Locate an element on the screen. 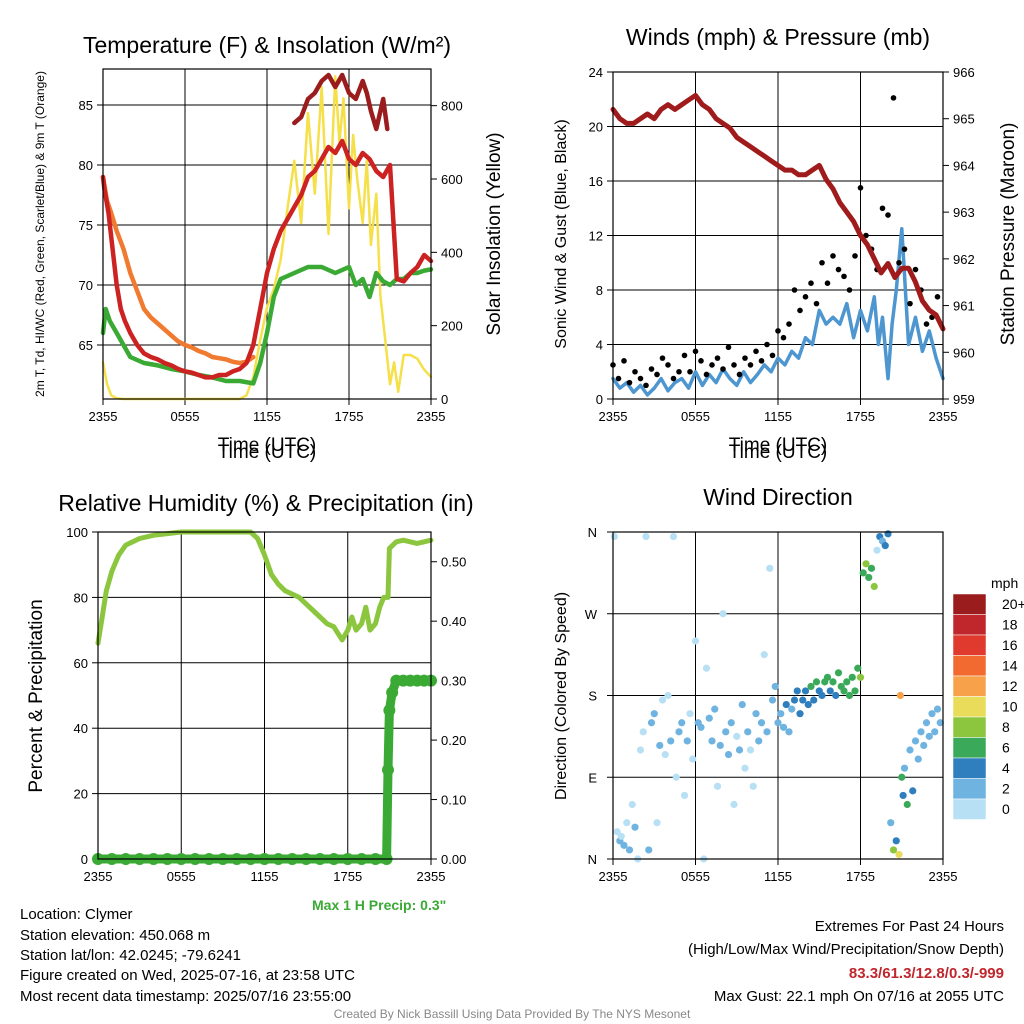 The width and height of the screenshot is (1024, 1024). x-axis-label: Time (UTC) is located at coordinates (267, 445).